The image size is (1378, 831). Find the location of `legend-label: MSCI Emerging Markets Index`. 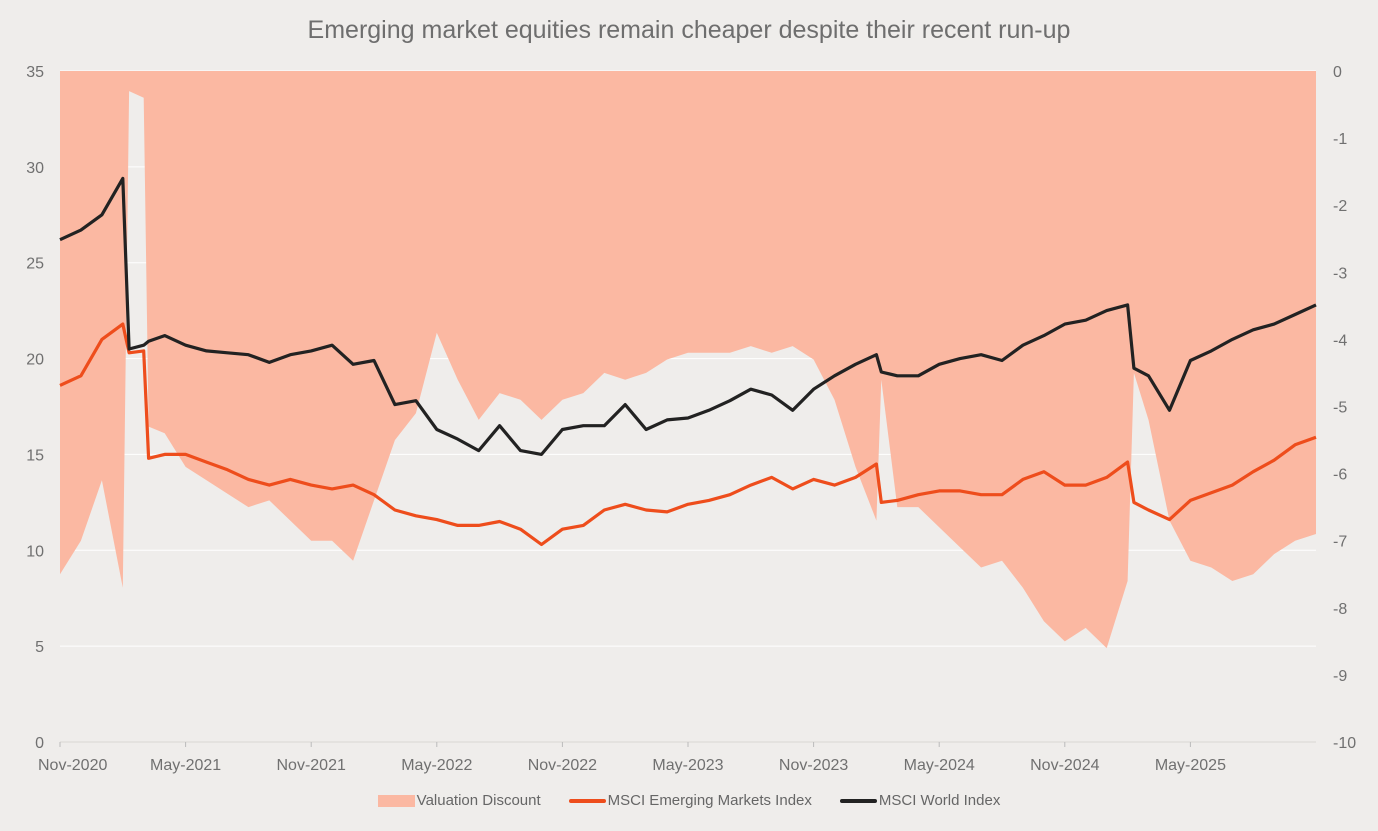

legend-label: MSCI Emerging Markets Index is located at coordinates (709, 800).